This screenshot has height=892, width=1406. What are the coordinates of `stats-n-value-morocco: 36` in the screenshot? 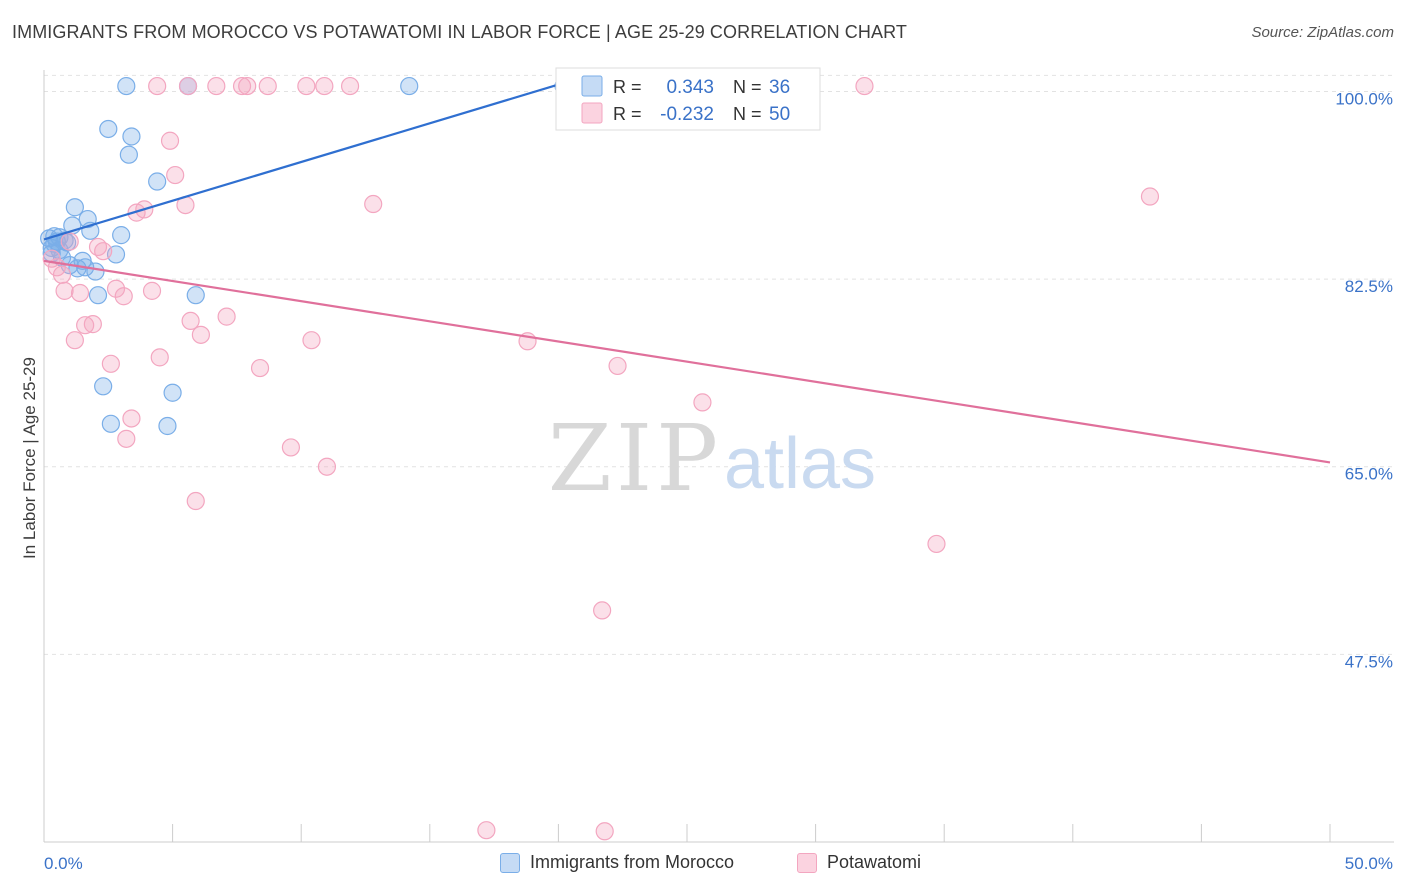 It's located at (779, 87).